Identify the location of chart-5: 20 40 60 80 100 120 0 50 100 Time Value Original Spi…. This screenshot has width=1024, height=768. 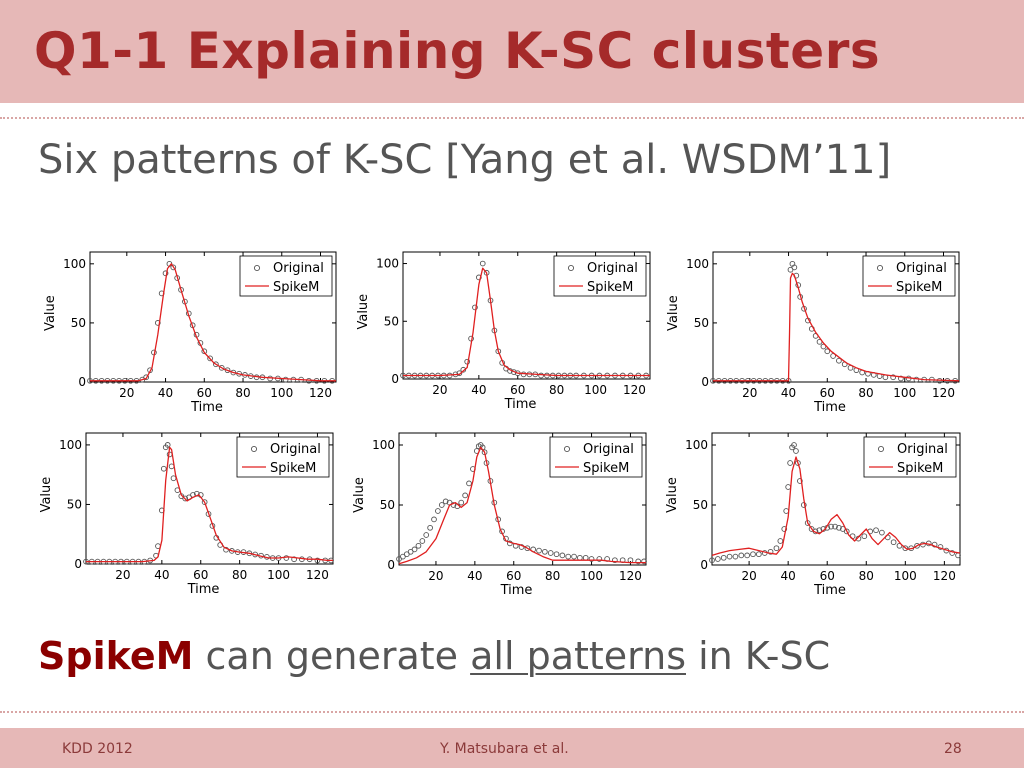
(499, 515).